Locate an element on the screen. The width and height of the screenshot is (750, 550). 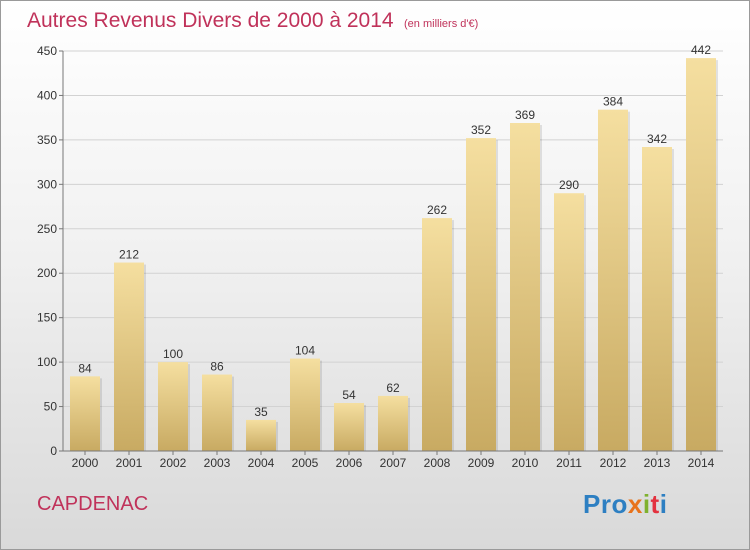
y-tick-label: 200 is located at coordinates (47, 273).